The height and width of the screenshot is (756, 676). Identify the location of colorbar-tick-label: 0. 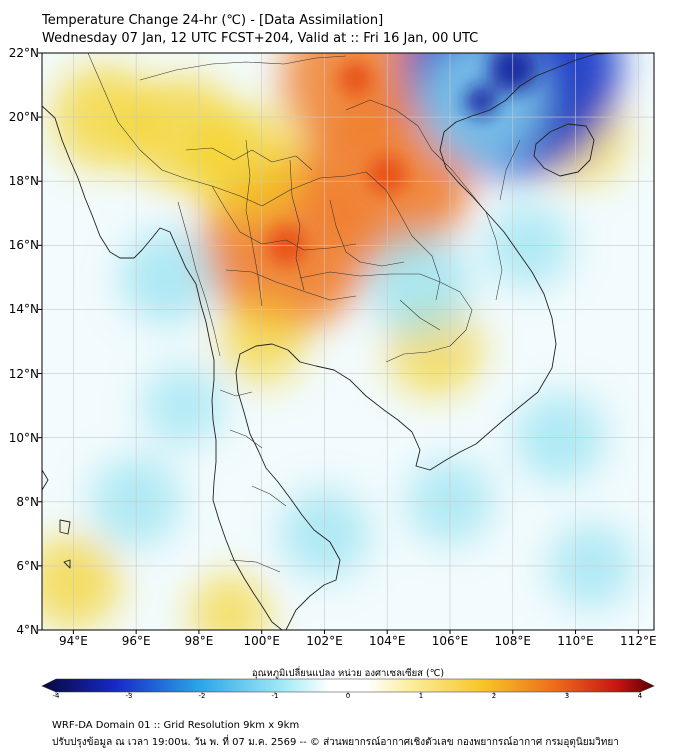
(348, 696).